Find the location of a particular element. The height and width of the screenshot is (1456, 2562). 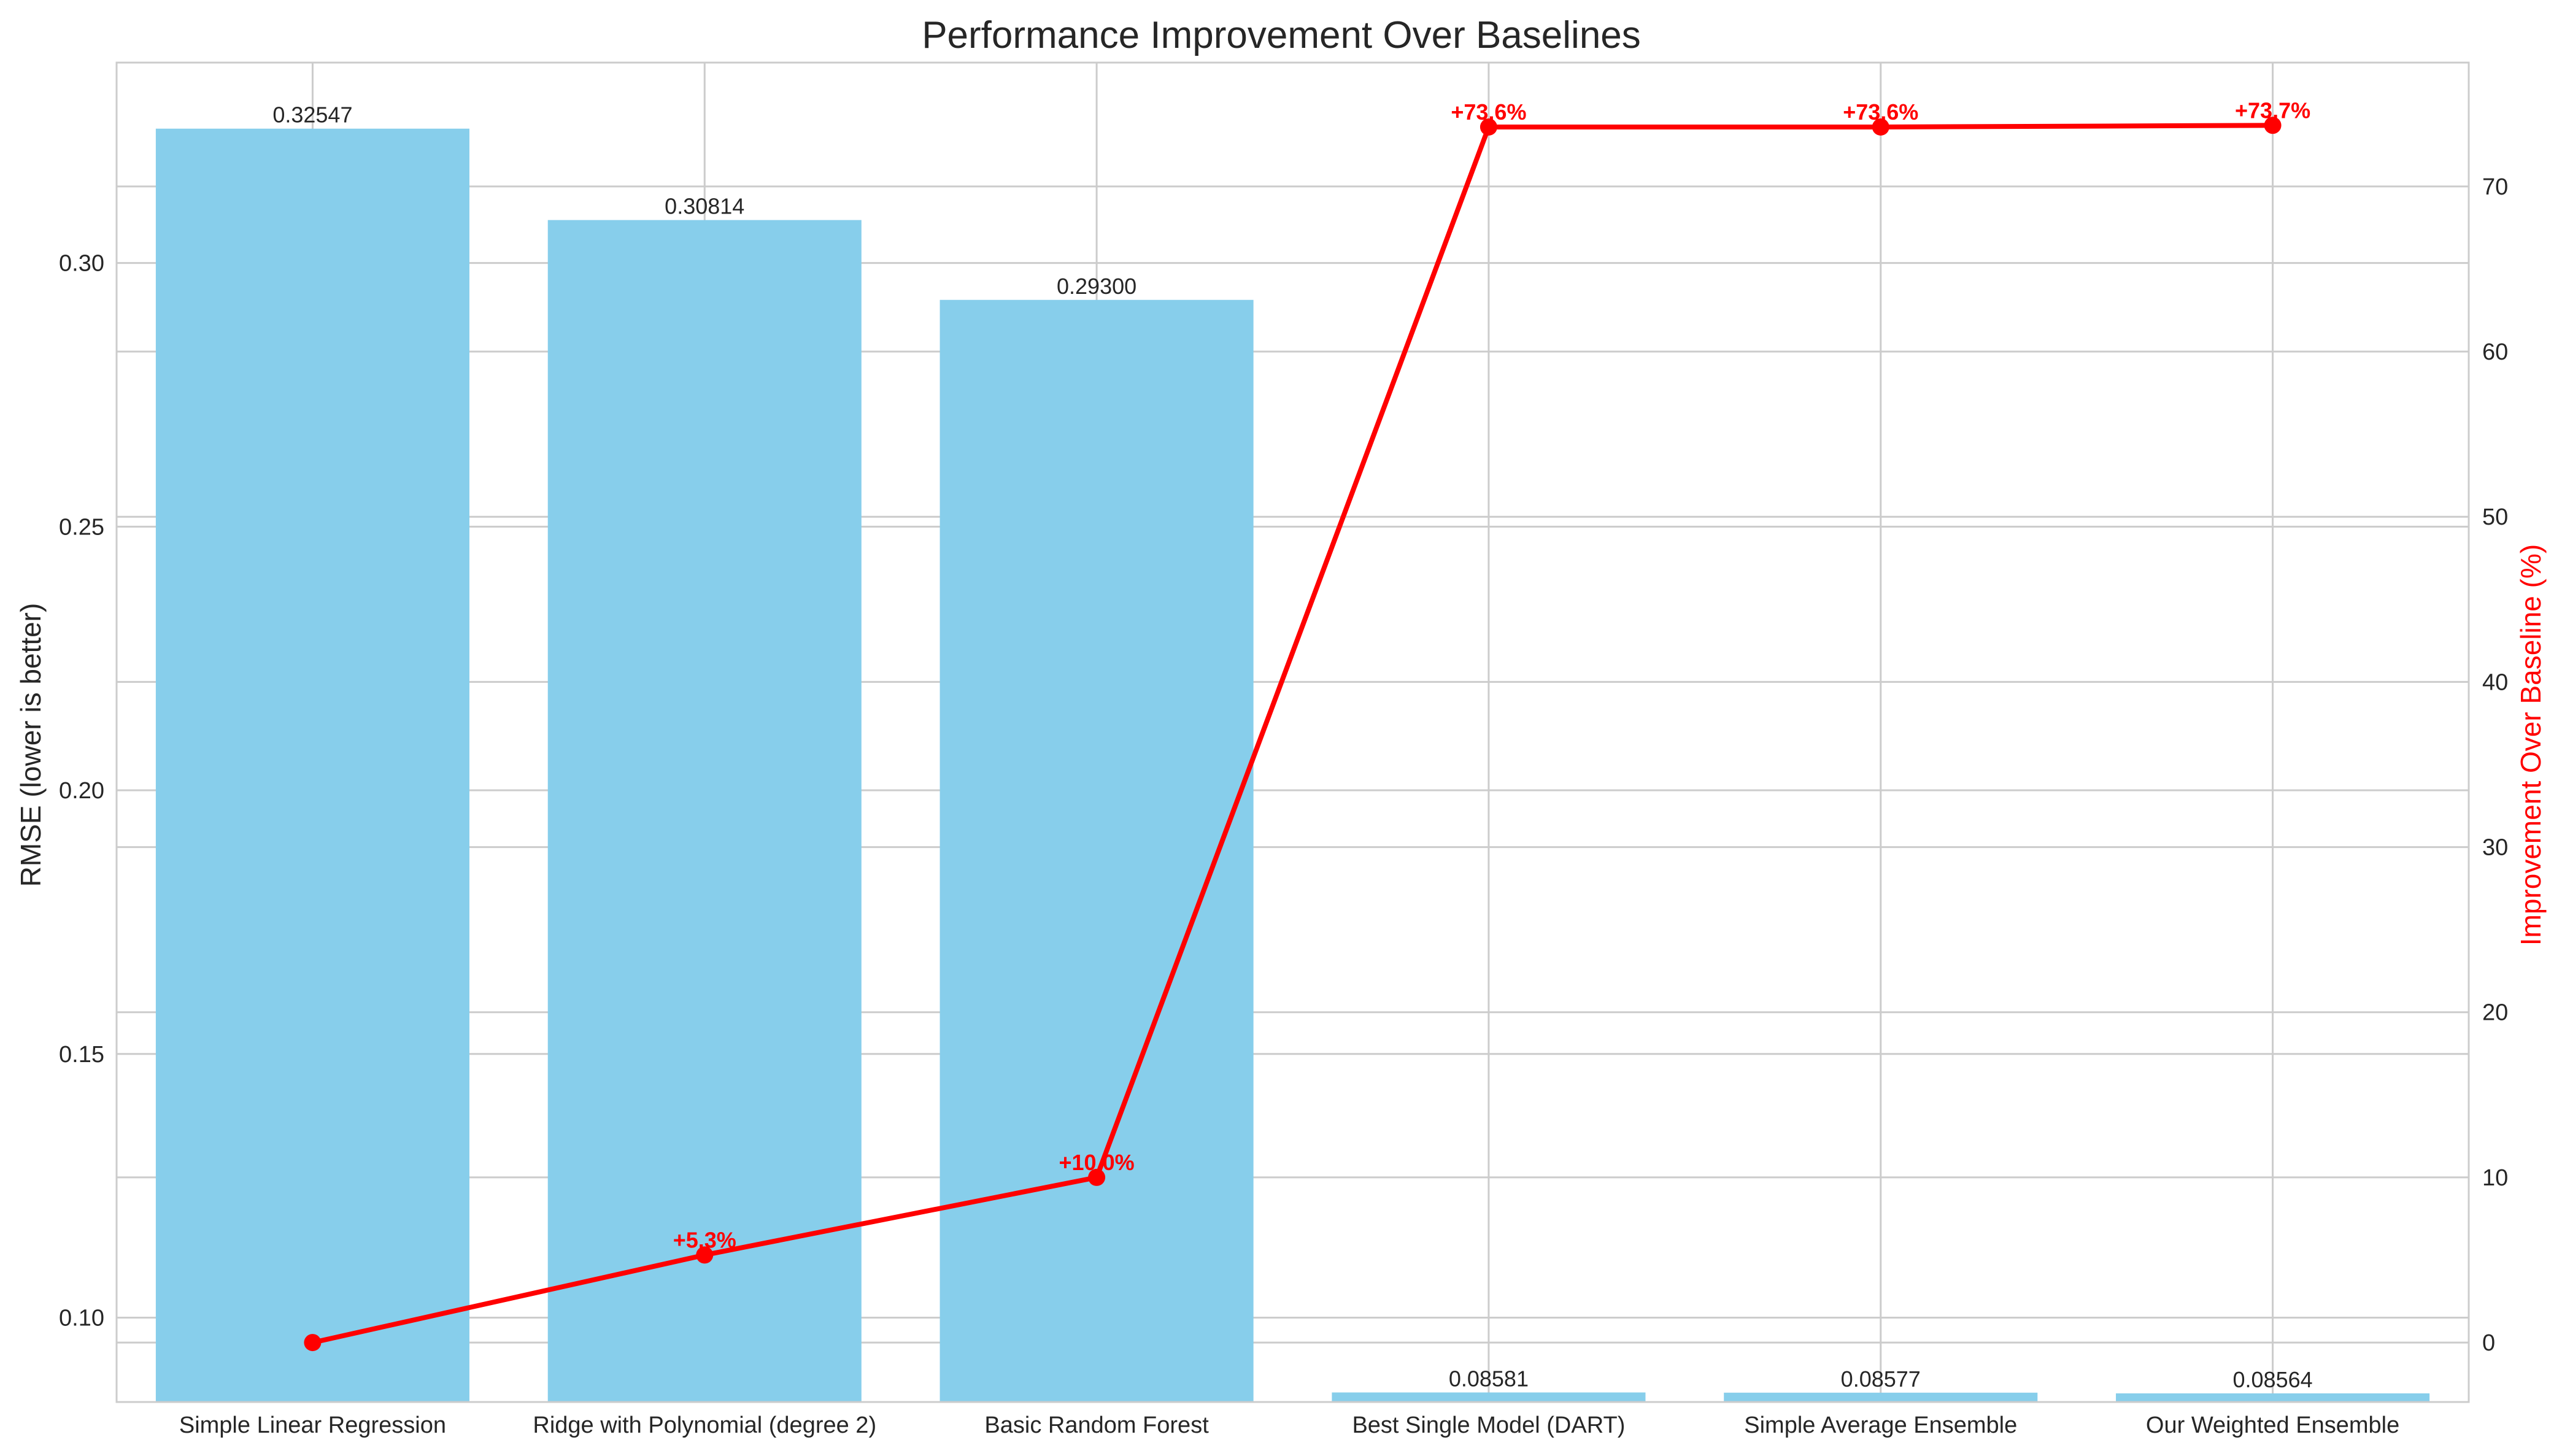

y2-tick-label: 70 is located at coordinates (2495, 187).